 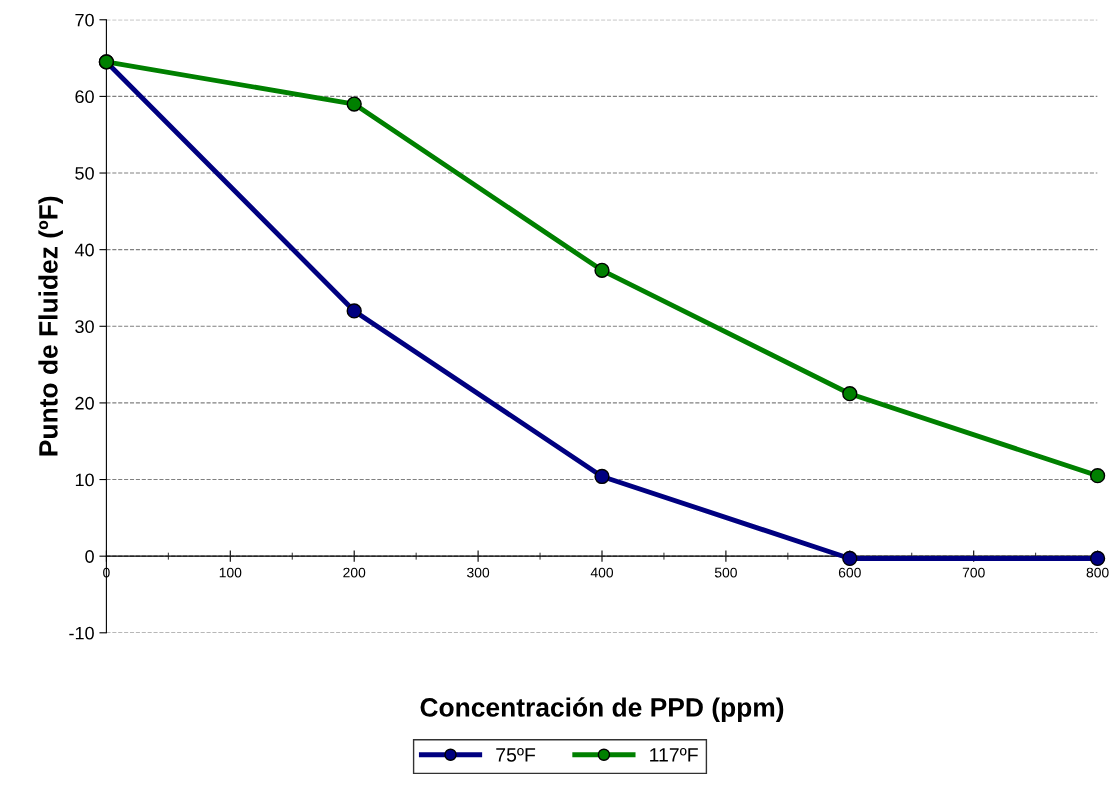 I want to click on x-tick-label: 200, so click(x=354, y=572).